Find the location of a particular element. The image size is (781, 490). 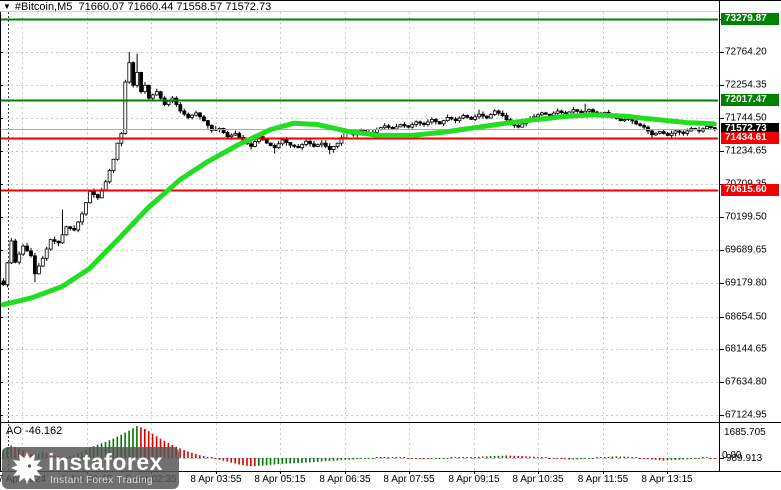

price-grid-label: 69689.65 is located at coordinates (746, 250).